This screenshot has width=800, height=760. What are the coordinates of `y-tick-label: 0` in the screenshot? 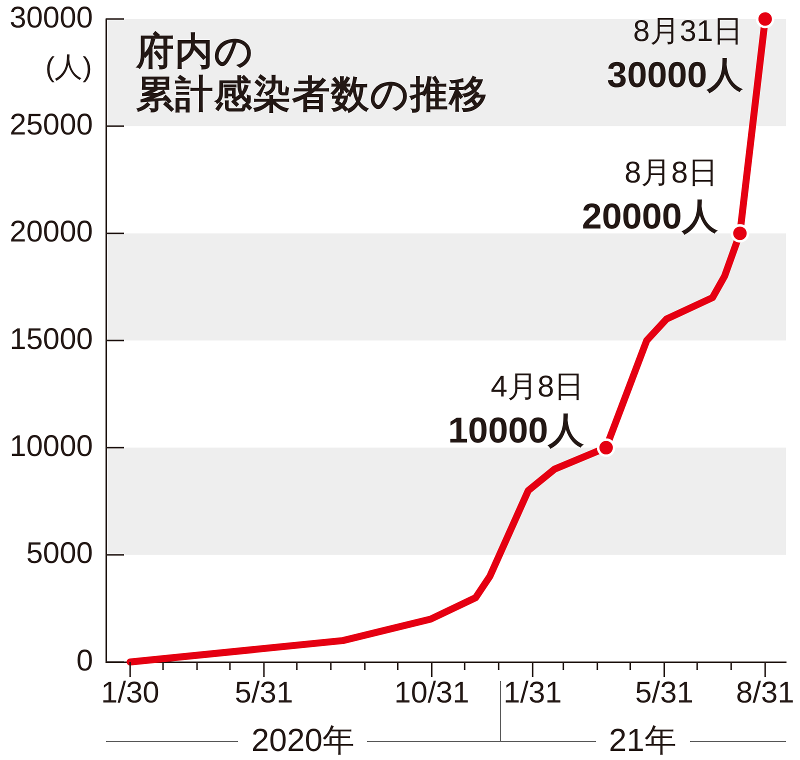 It's located at (84, 661).